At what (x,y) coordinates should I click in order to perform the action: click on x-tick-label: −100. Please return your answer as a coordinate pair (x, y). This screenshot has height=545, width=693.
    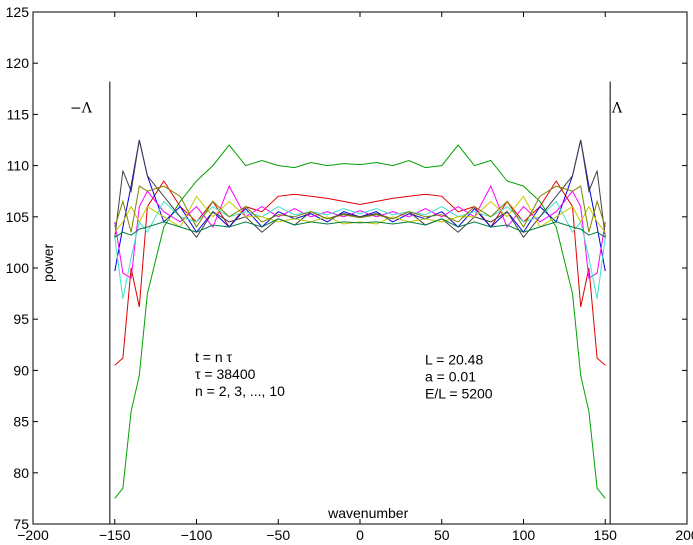
    Looking at the image, I should click on (197, 535).